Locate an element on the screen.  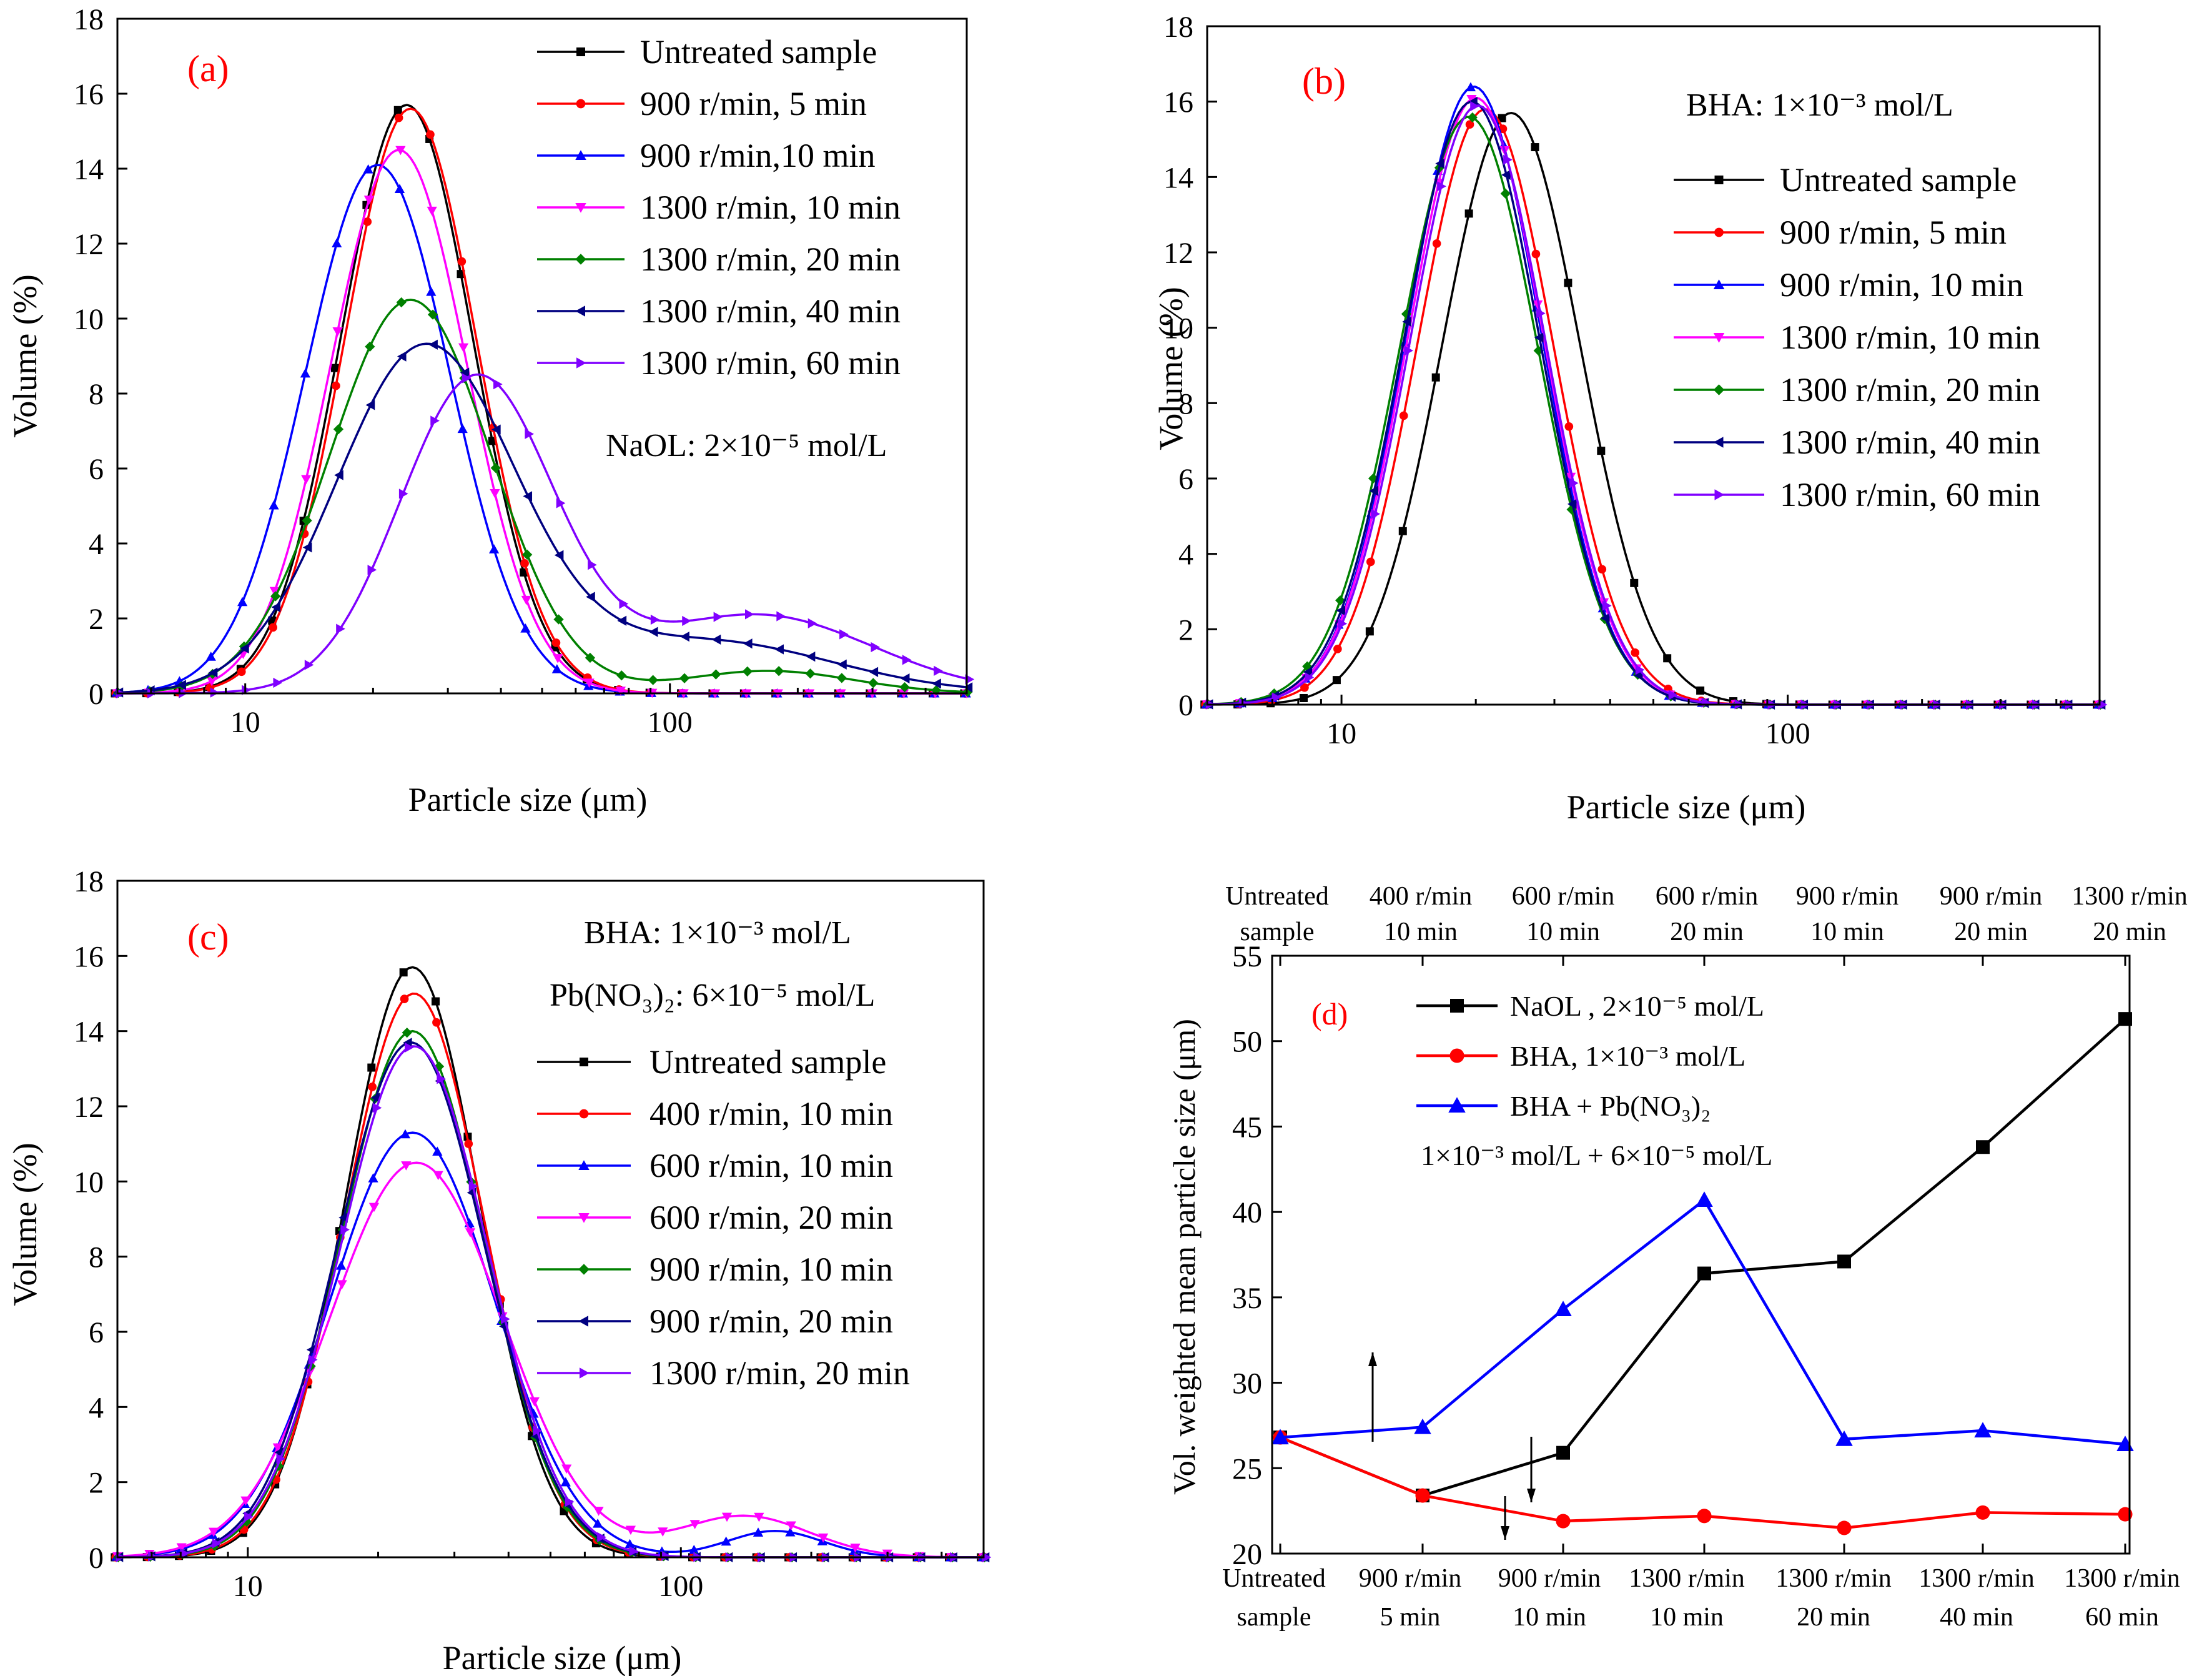
y-axis-title: Volume (%) is located at coordinates (25, 1224).